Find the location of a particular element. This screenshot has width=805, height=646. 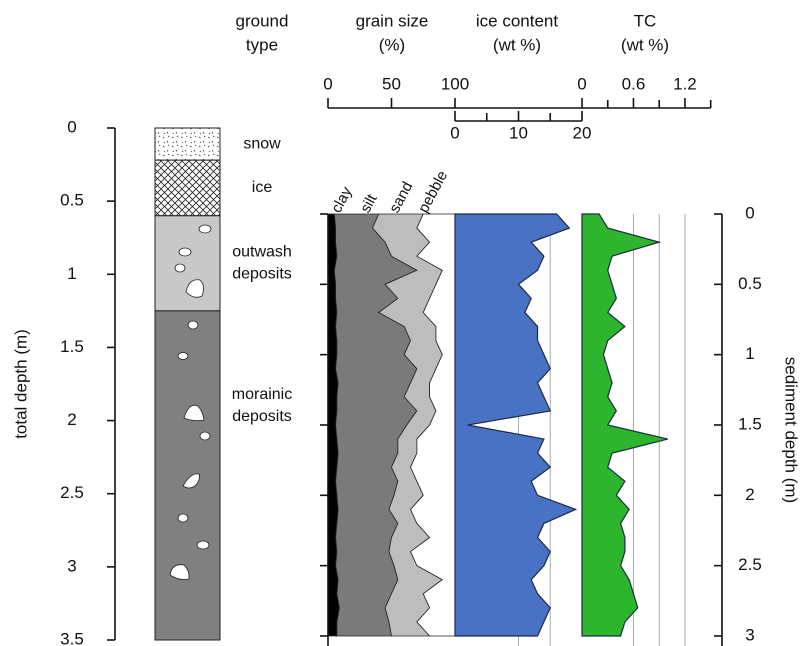

panel-title: TC is located at coordinates (645, 20).